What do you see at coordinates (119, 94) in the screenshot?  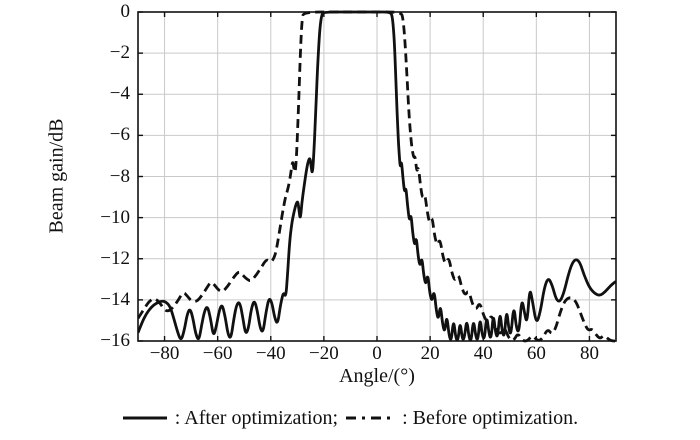 I see `y-tick-label: −4` at bounding box center [119, 94].